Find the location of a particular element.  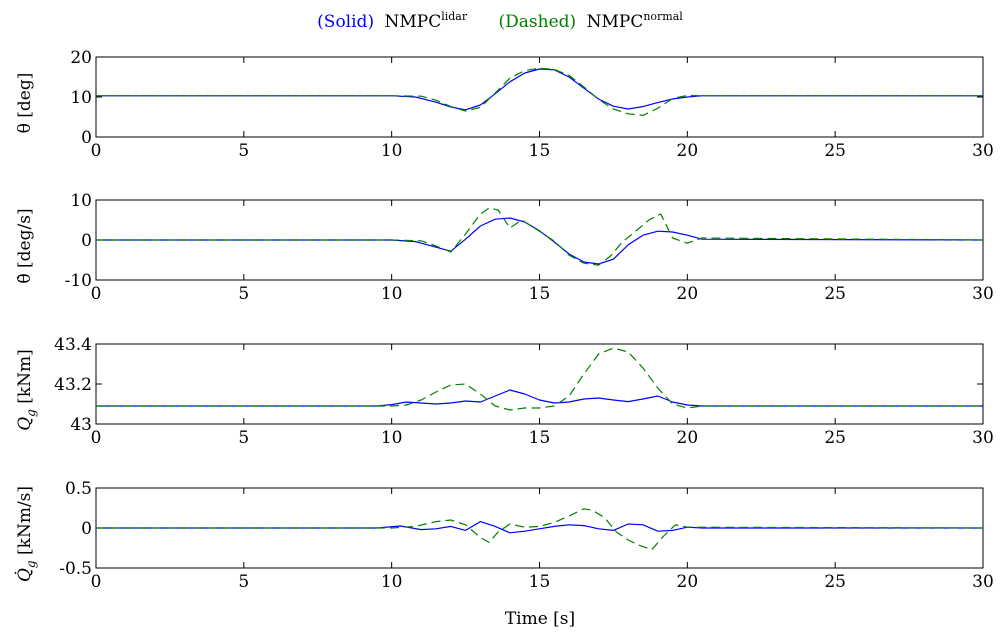

y-tick-label: 43.2 is located at coordinates (73, 385).